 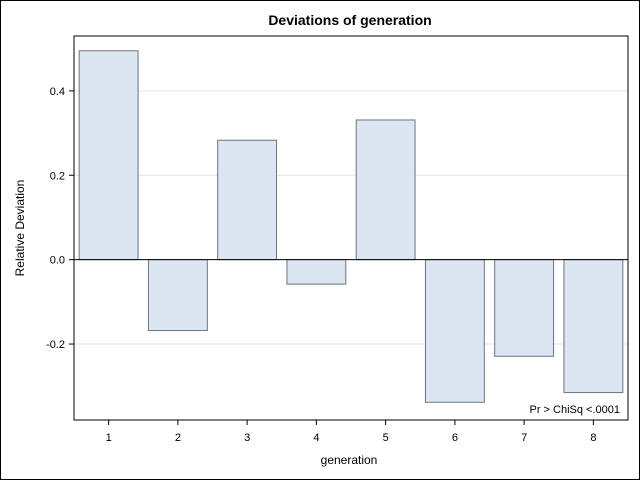 What do you see at coordinates (57, 261) in the screenshot?
I see `y-tick-label: 0.0` at bounding box center [57, 261].